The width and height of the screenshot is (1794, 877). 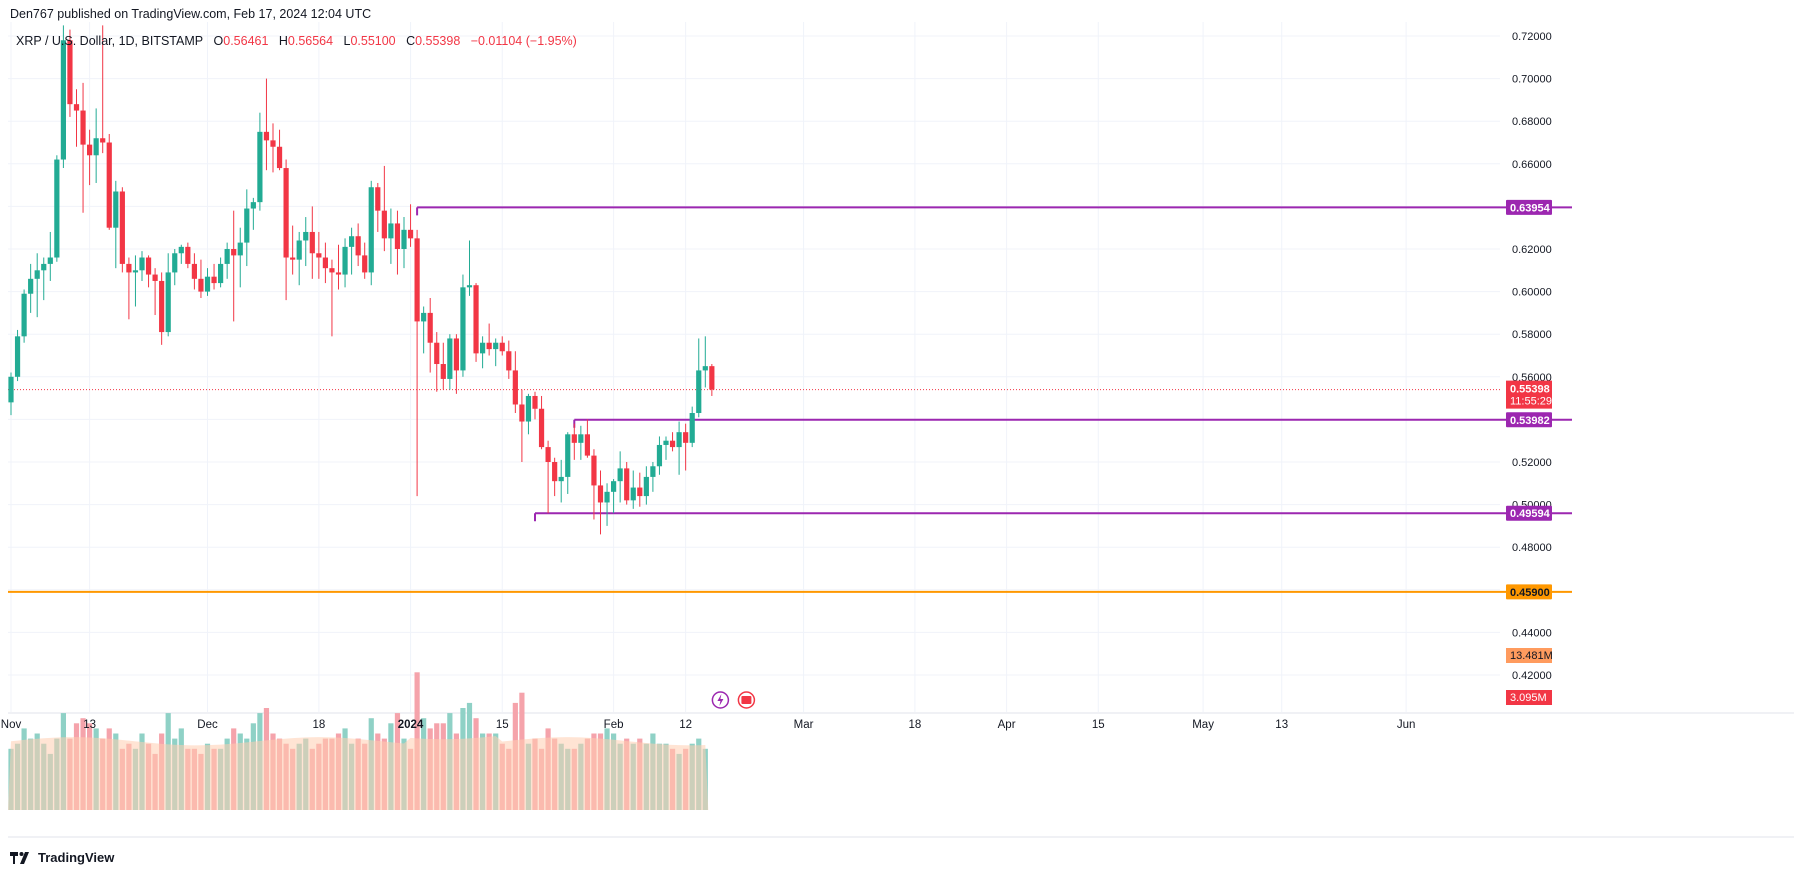 I want to click on level-badge: 0.63954, so click(x=1530, y=208).